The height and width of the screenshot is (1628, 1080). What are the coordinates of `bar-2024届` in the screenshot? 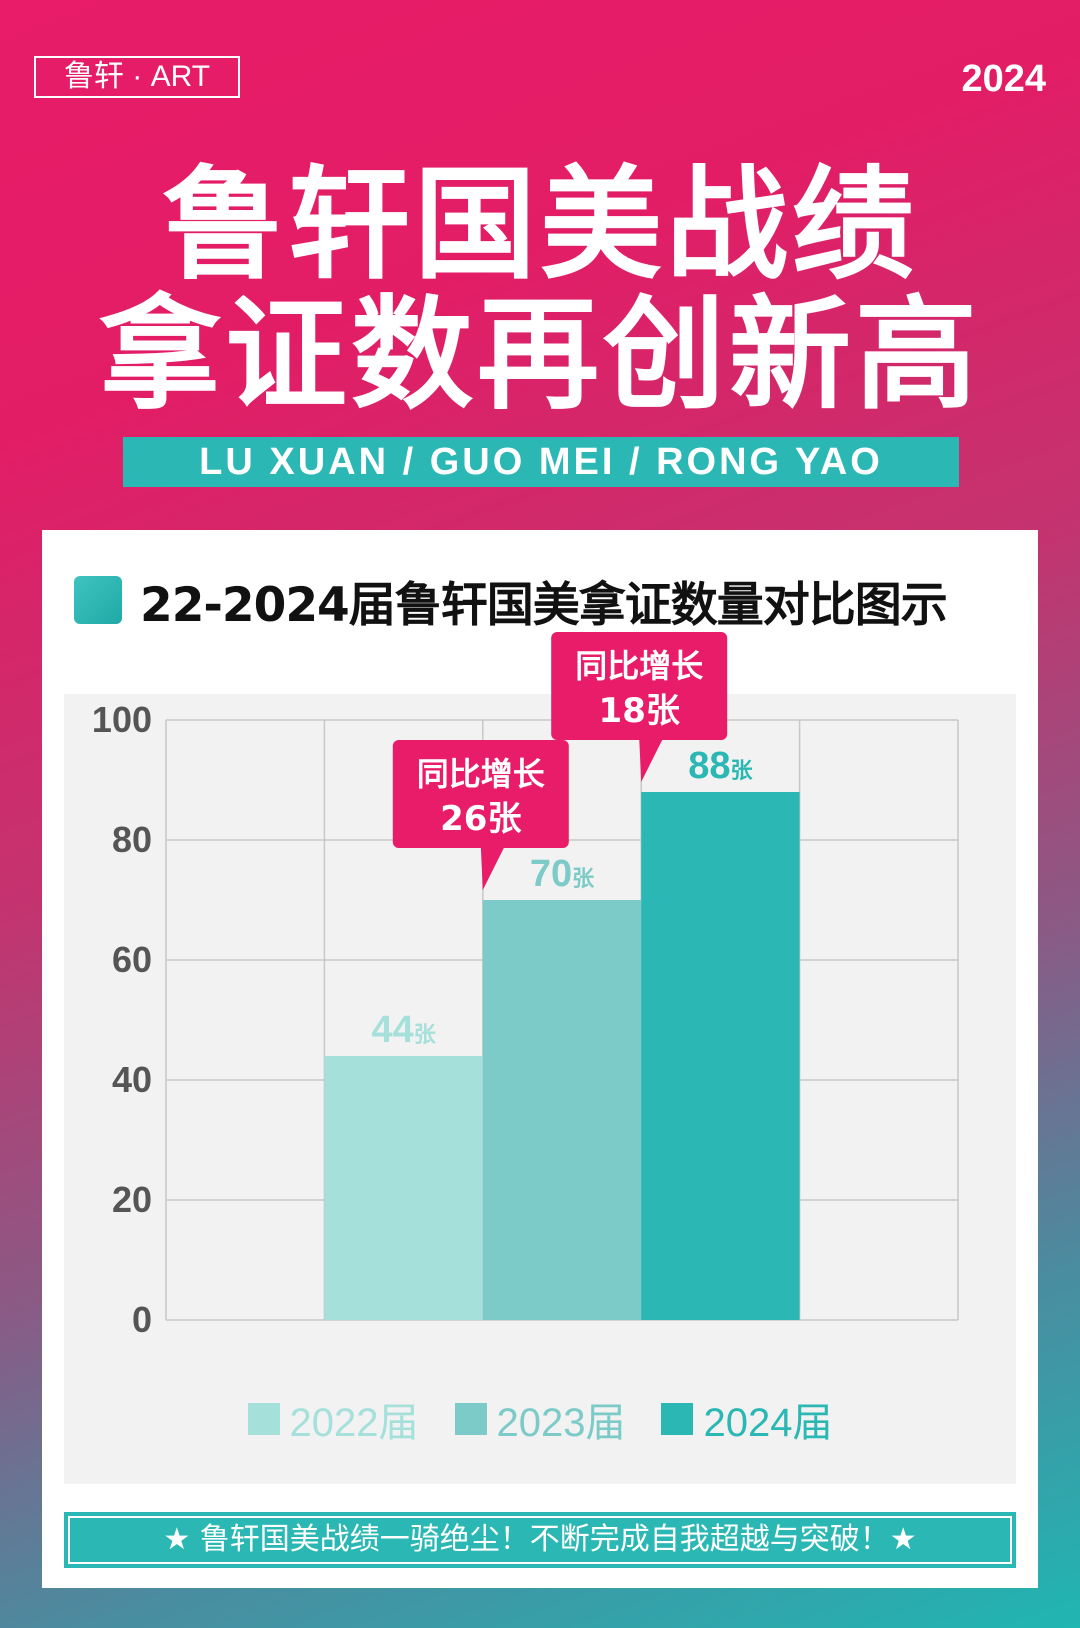 It's located at (720, 1056).